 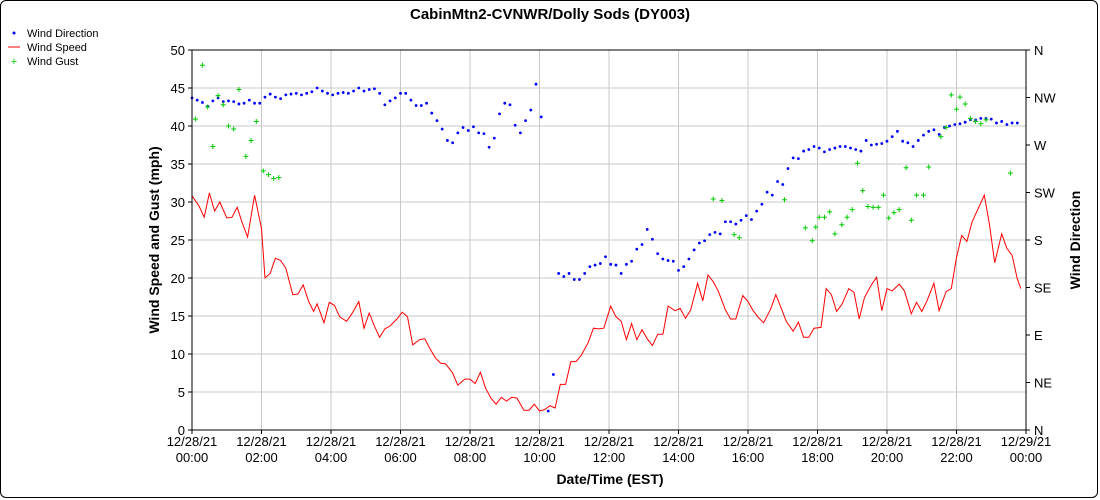 I want to click on y2-tick-label: W, so click(x=1040, y=145).